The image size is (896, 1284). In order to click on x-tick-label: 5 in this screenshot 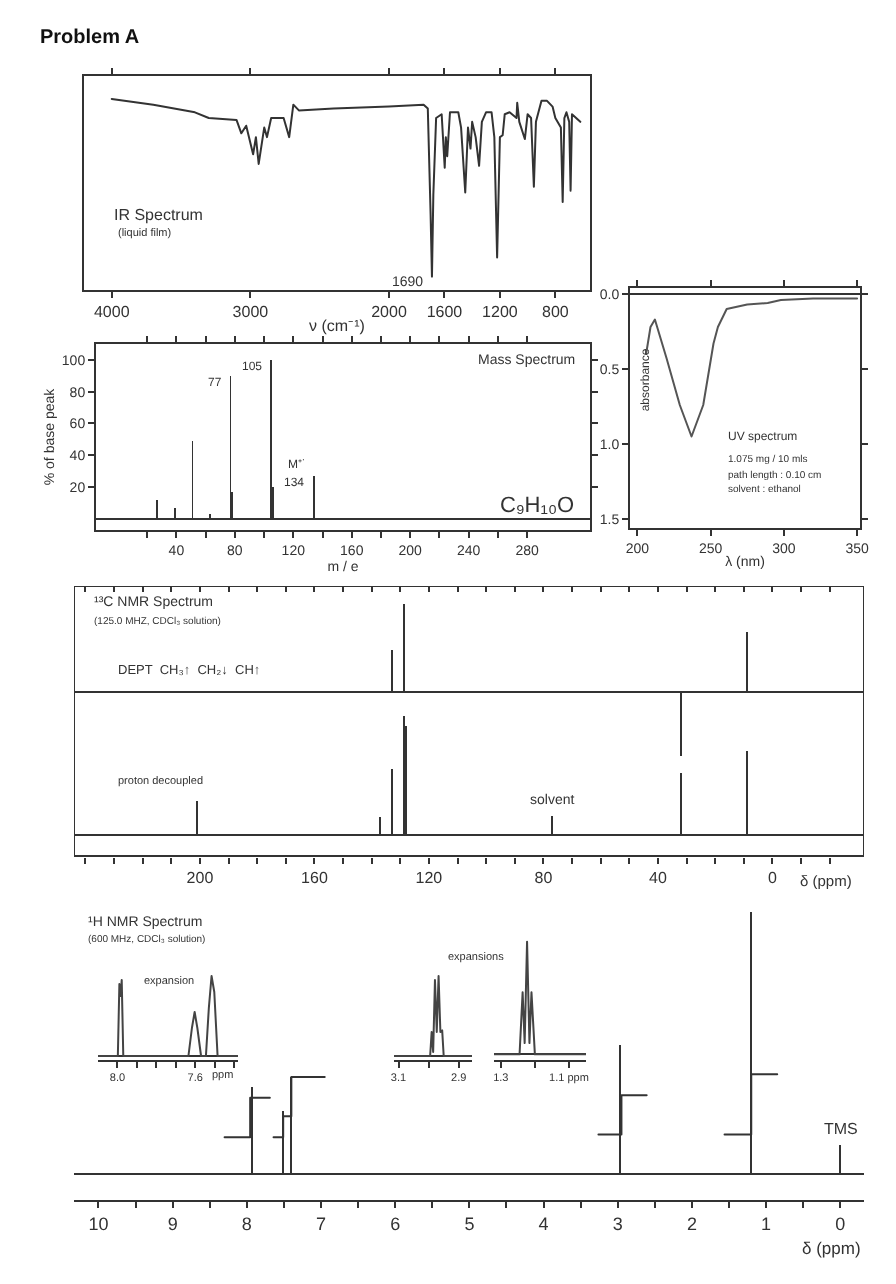, I will do `click(469, 1223)`.